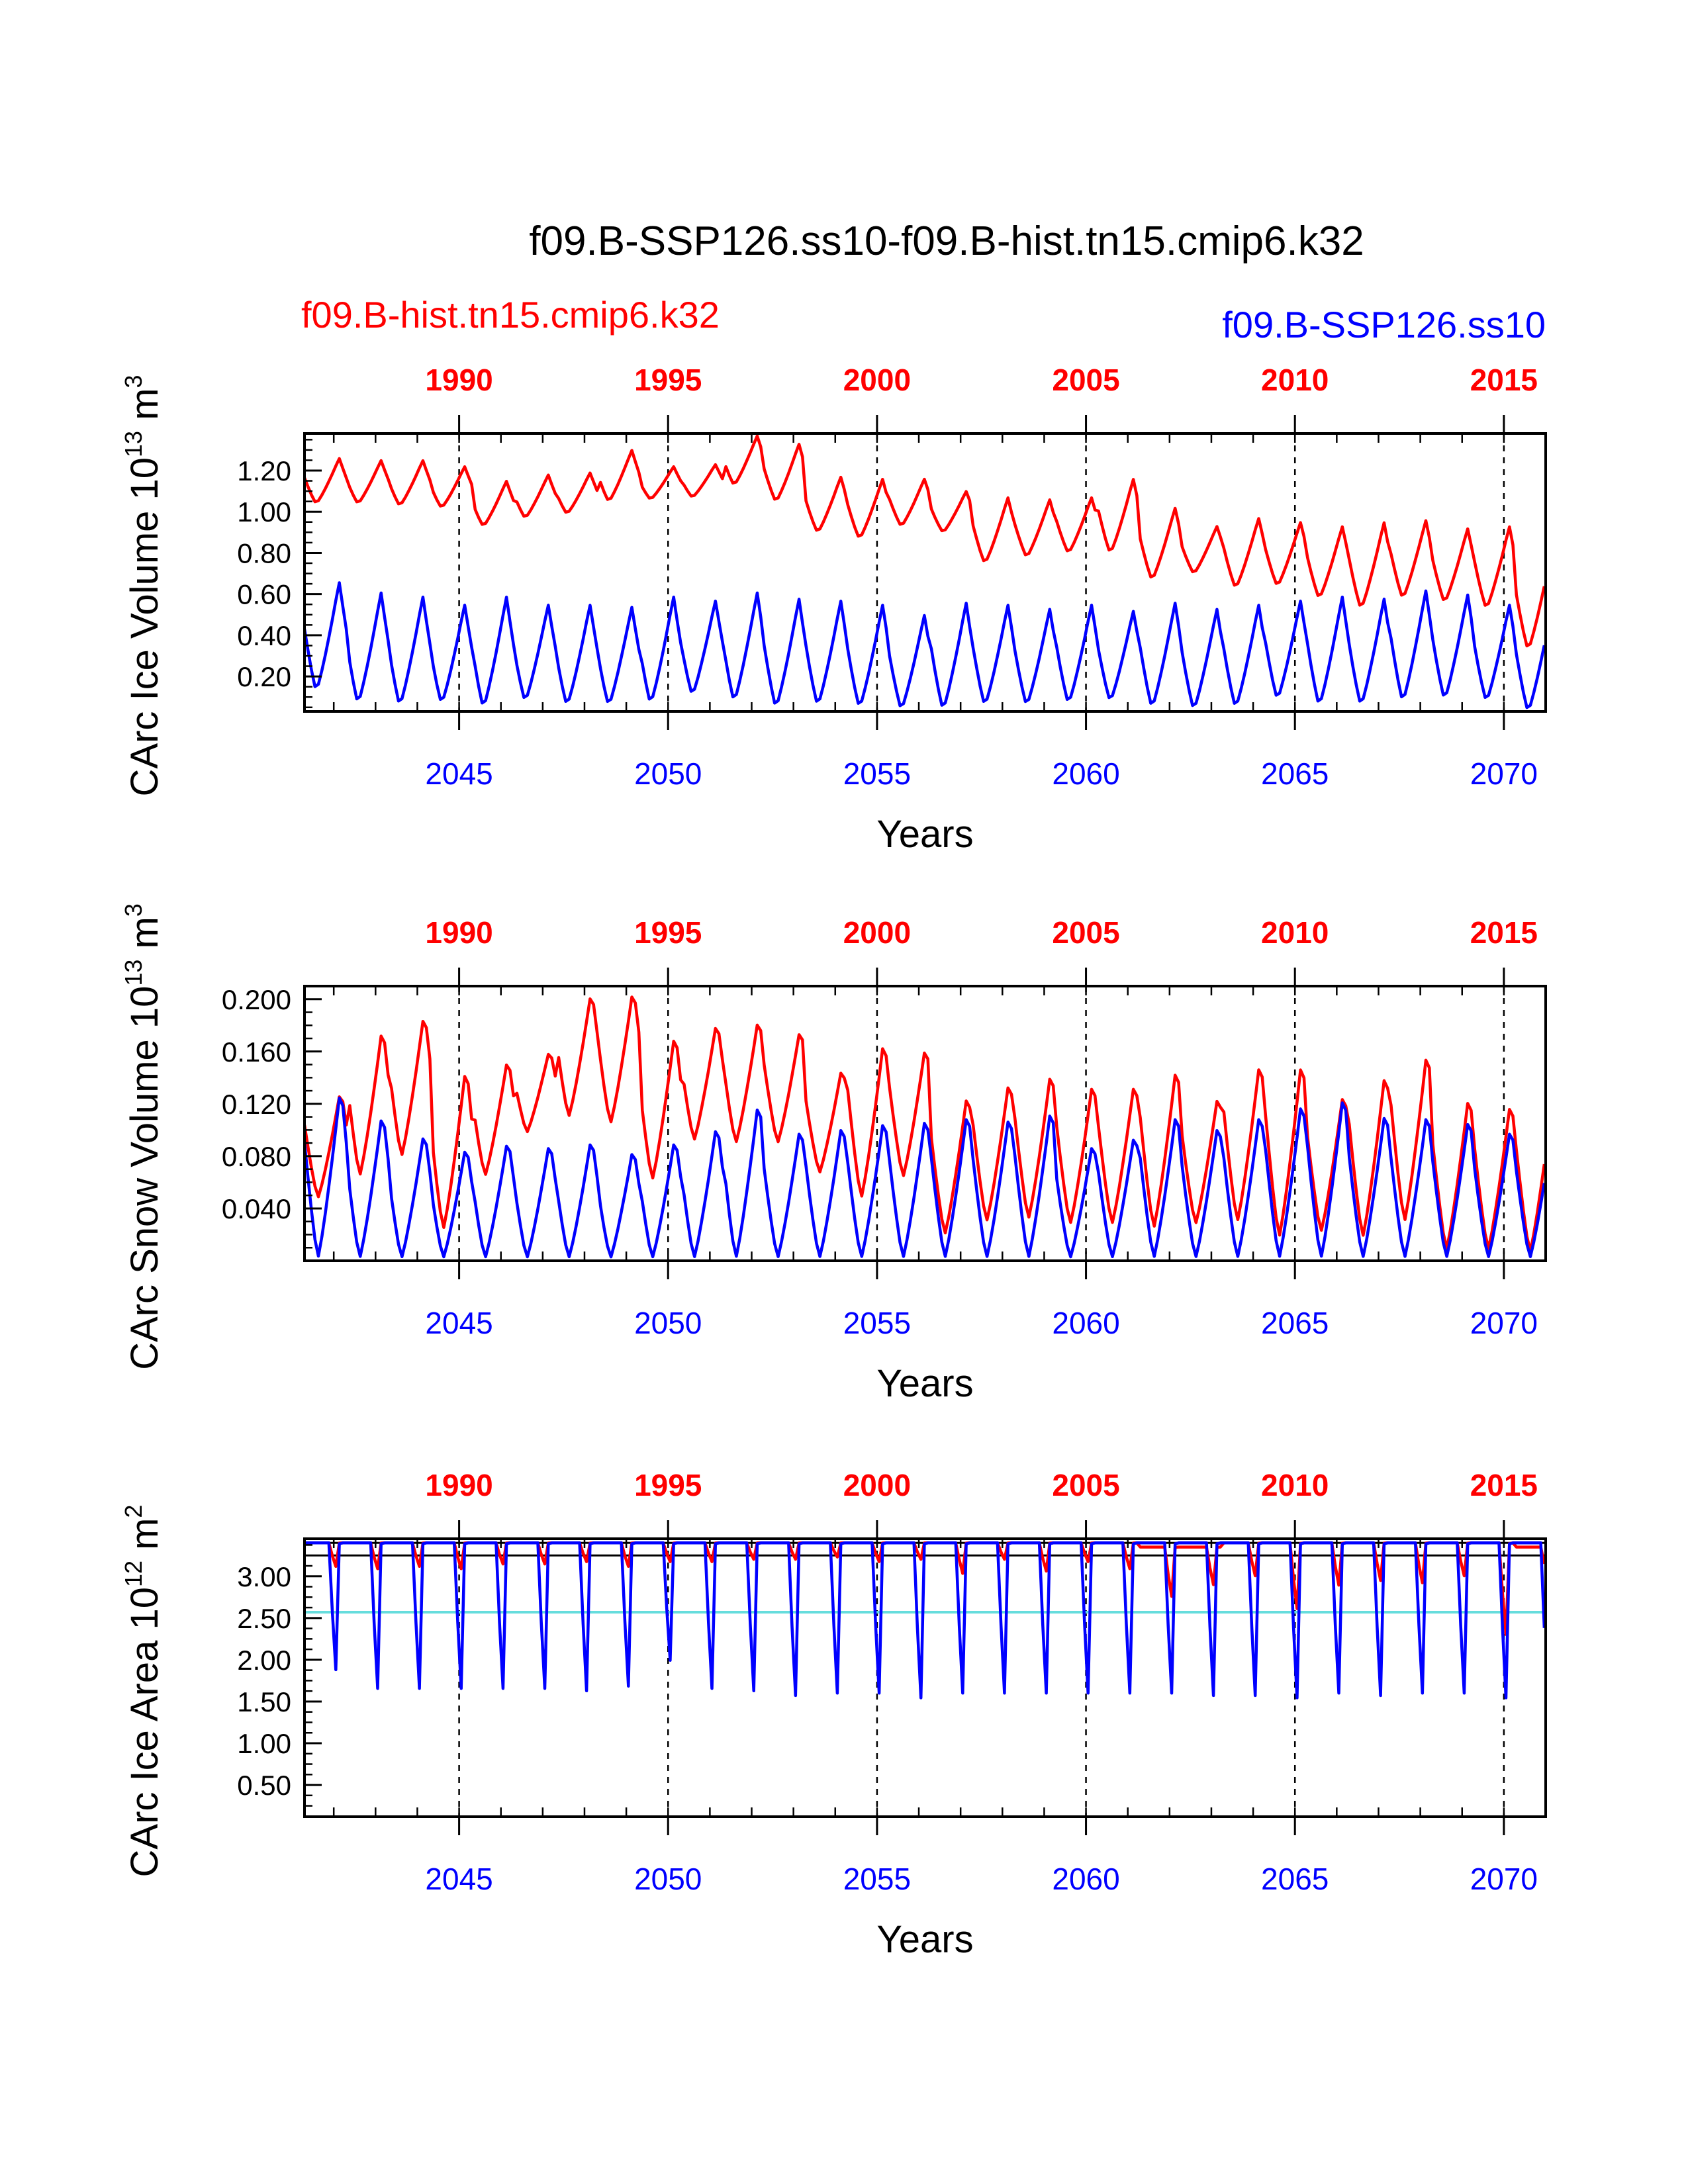  Describe the element at coordinates (143, 1136) in the screenshot. I see `y-axis-label: CArc Snow Volume 1013 m3` at that location.